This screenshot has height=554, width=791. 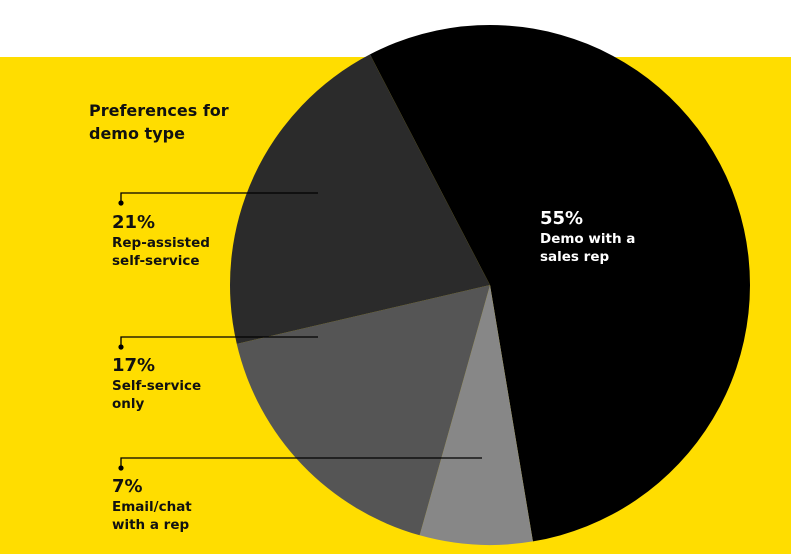 I want to click on label-rep-assisted: 21% Rep-assisted self-service, so click(x=167, y=241).